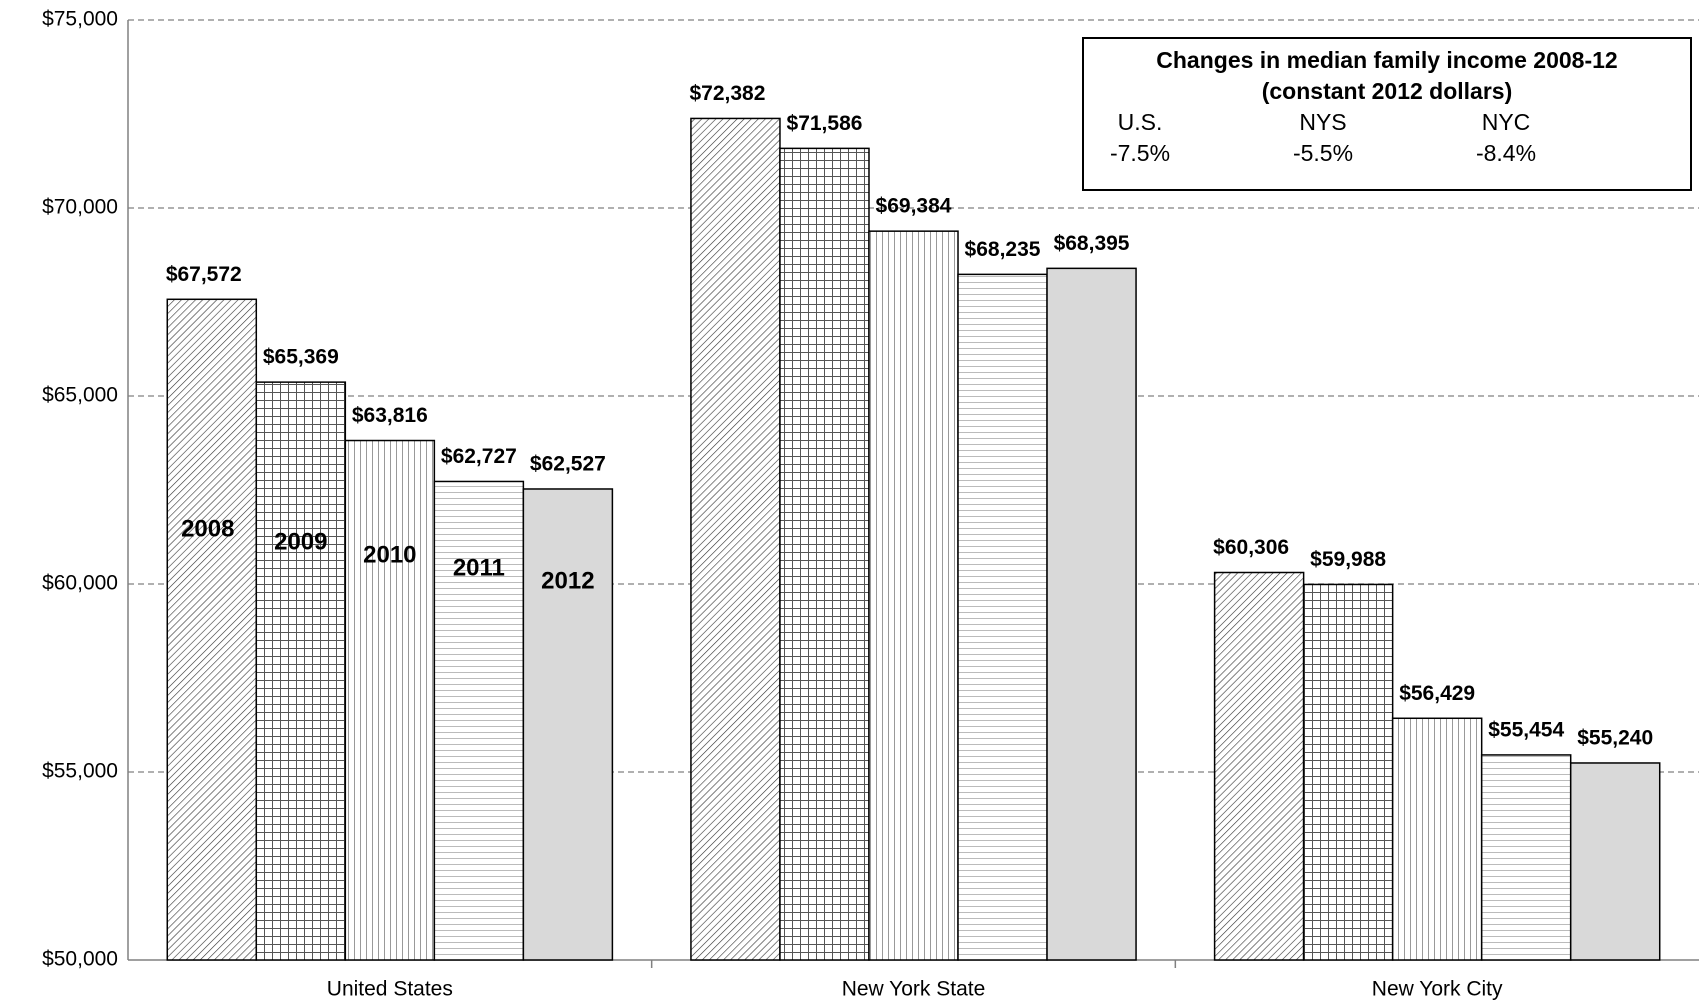 This screenshot has width=1699, height=1005. What do you see at coordinates (80, 771) in the screenshot?
I see `y-tick-label: $55,000` at bounding box center [80, 771].